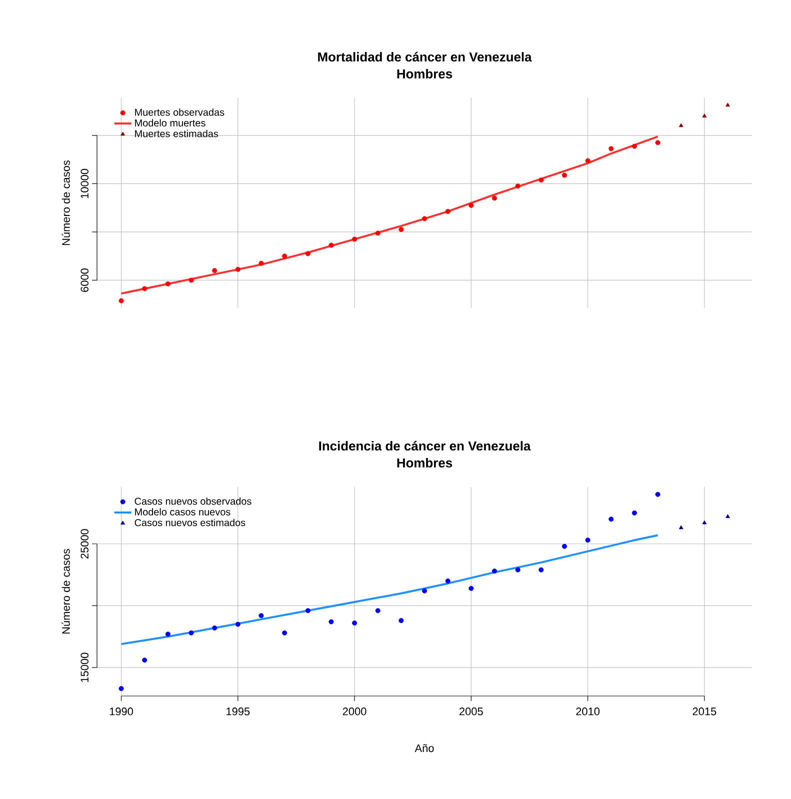  Describe the element at coordinates (425, 445) in the screenshot. I see `chart-title: Incidencia de cáncer en Venezuela` at that location.